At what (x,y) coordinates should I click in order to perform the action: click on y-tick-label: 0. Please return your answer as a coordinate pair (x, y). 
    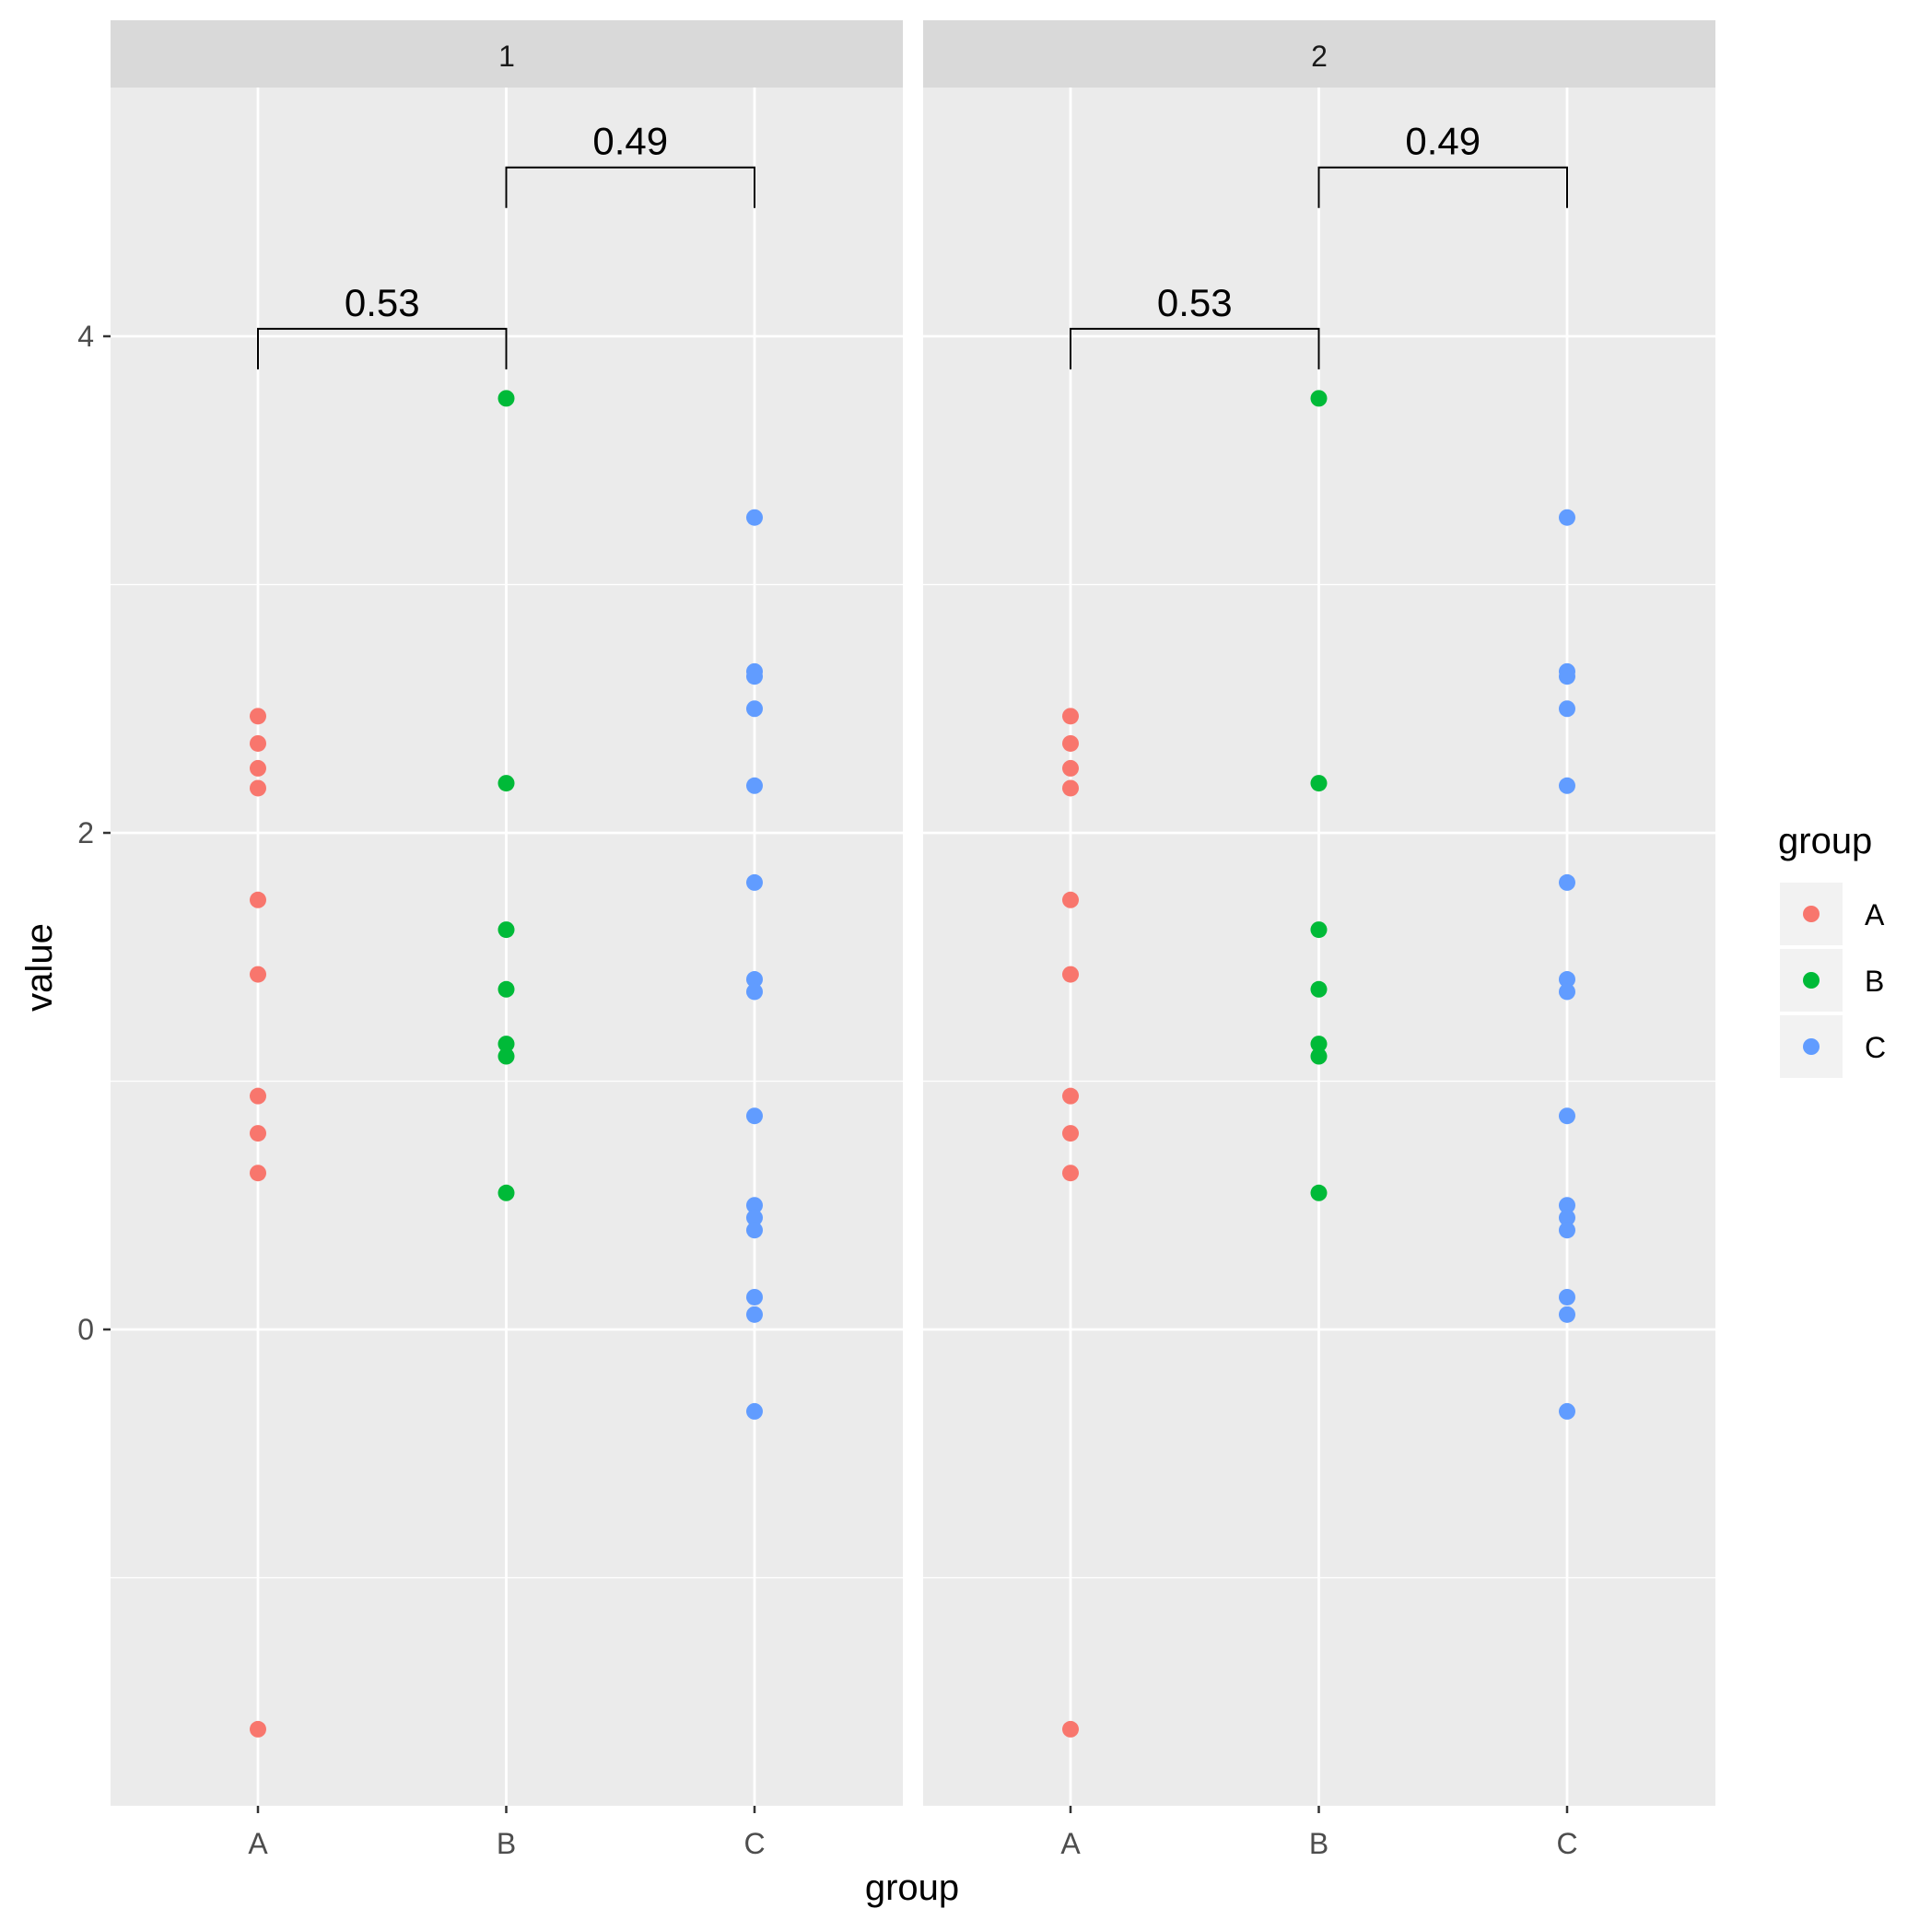
    Looking at the image, I should click on (85, 1329).